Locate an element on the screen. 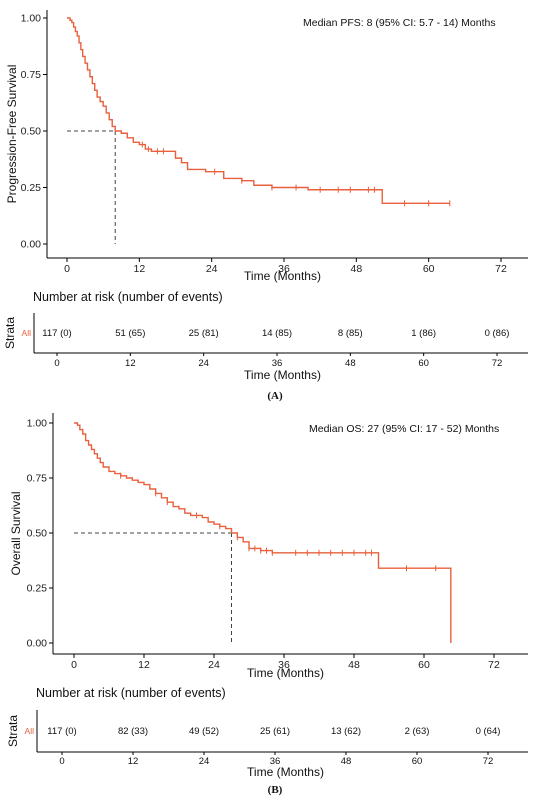  median-annotation: Median PFS: 8 (95% CI: 5.7 - 14) Months is located at coordinates (399, 23).